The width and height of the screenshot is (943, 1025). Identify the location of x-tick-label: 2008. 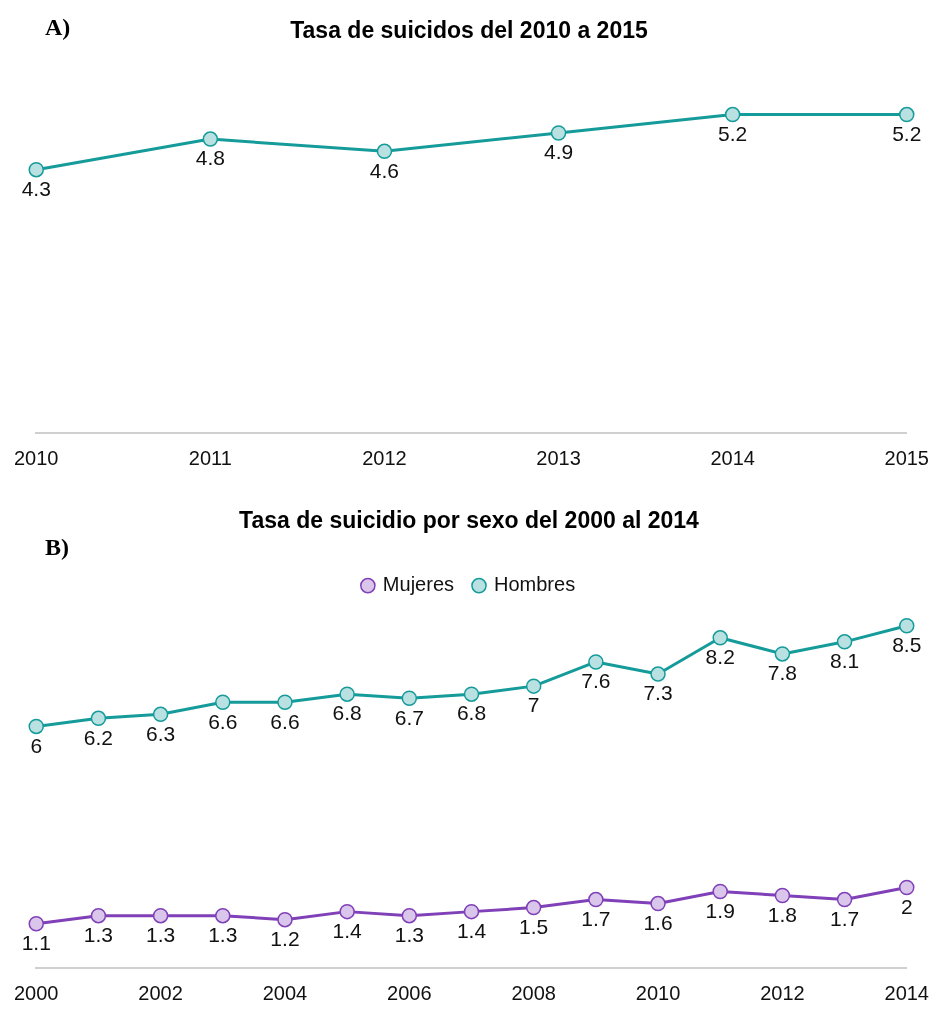
(533, 992).